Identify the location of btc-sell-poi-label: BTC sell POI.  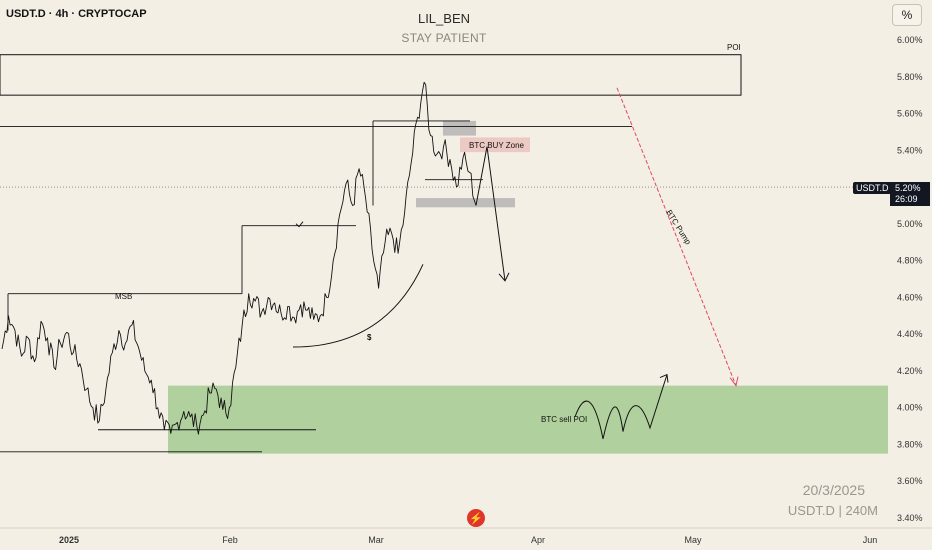
(564, 419).